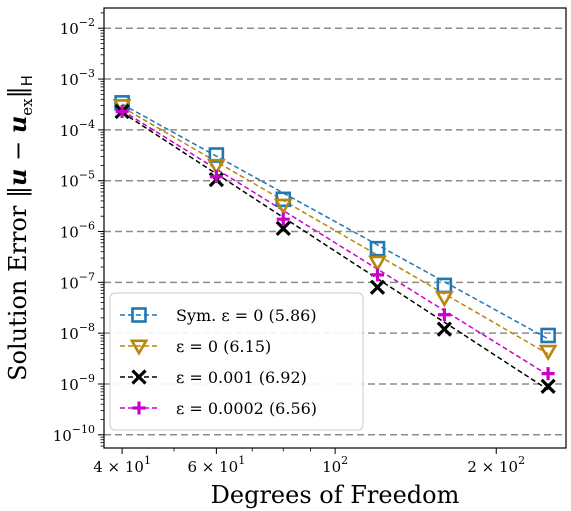 The height and width of the screenshot is (511, 571). Describe the element at coordinates (77, 332) in the screenshot. I see `y-tick-label: 10⁻⁸` at that location.